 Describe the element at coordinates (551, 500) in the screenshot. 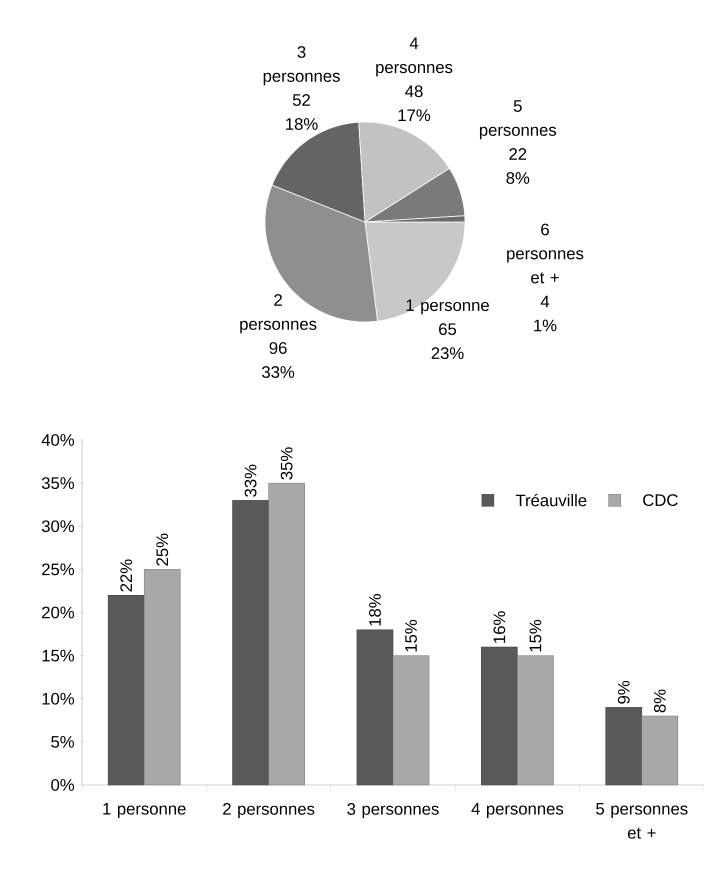

I see `legend-label: Tréauville` at that location.